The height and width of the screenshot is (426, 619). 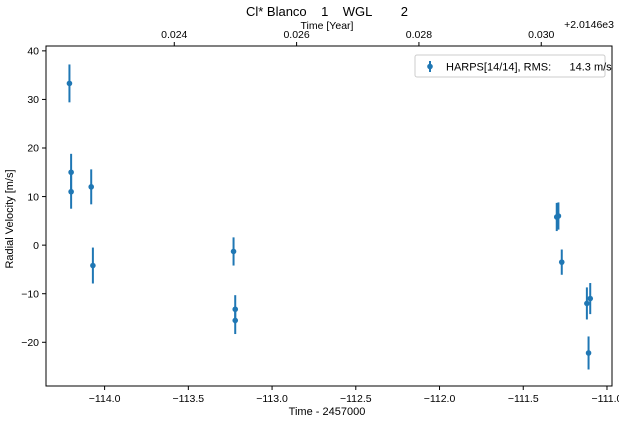 What do you see at coordinates (327, 412) in the screenshot?
I see `x-axis-label: Time - 2457000` at bounding box center [327, 412].